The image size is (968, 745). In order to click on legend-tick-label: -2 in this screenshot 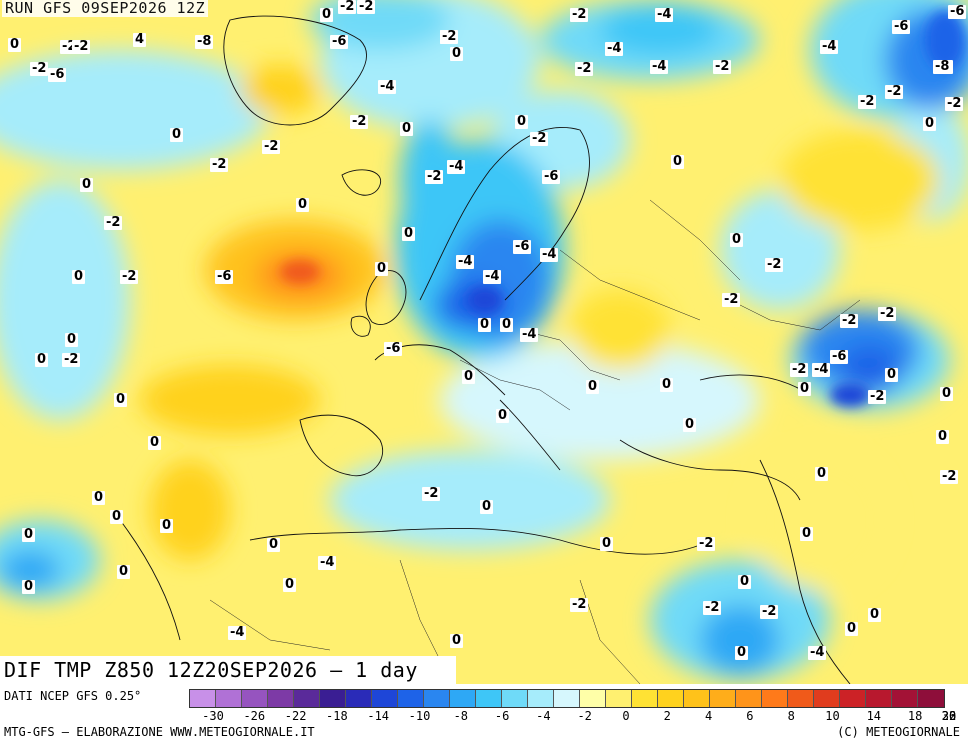, I will do `click(584, 716)`.